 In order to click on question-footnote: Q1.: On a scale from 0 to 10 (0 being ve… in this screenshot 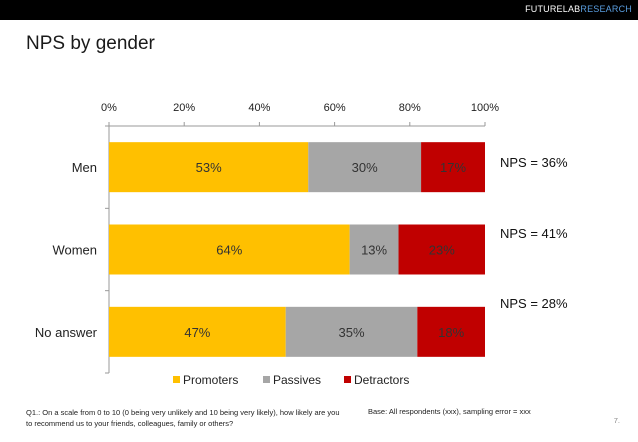, I will do `click(183, 418)`.